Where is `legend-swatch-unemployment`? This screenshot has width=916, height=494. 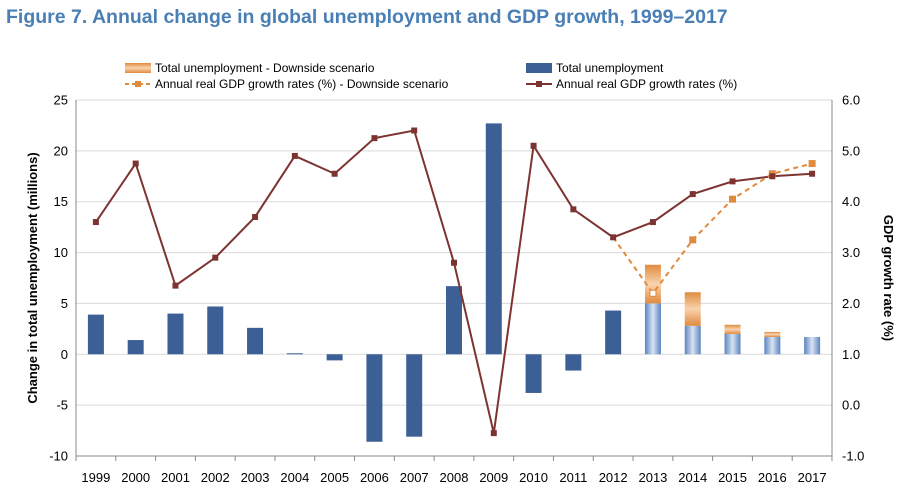 legend-swatch-unemployment is located at coordinates (539, 68).